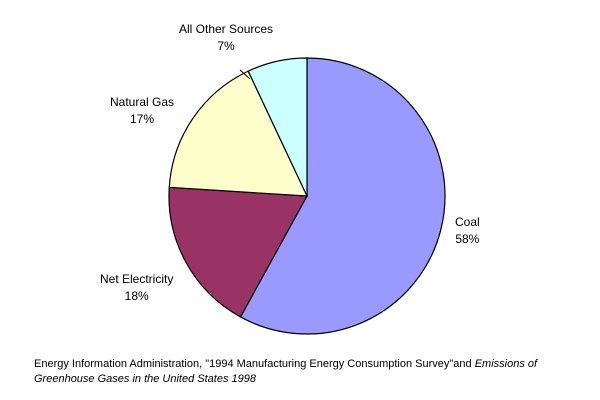  Describe the element at coordinates (467, 231) in the screenshot. I see `slice-label-coal: Coal 58%` at that location.